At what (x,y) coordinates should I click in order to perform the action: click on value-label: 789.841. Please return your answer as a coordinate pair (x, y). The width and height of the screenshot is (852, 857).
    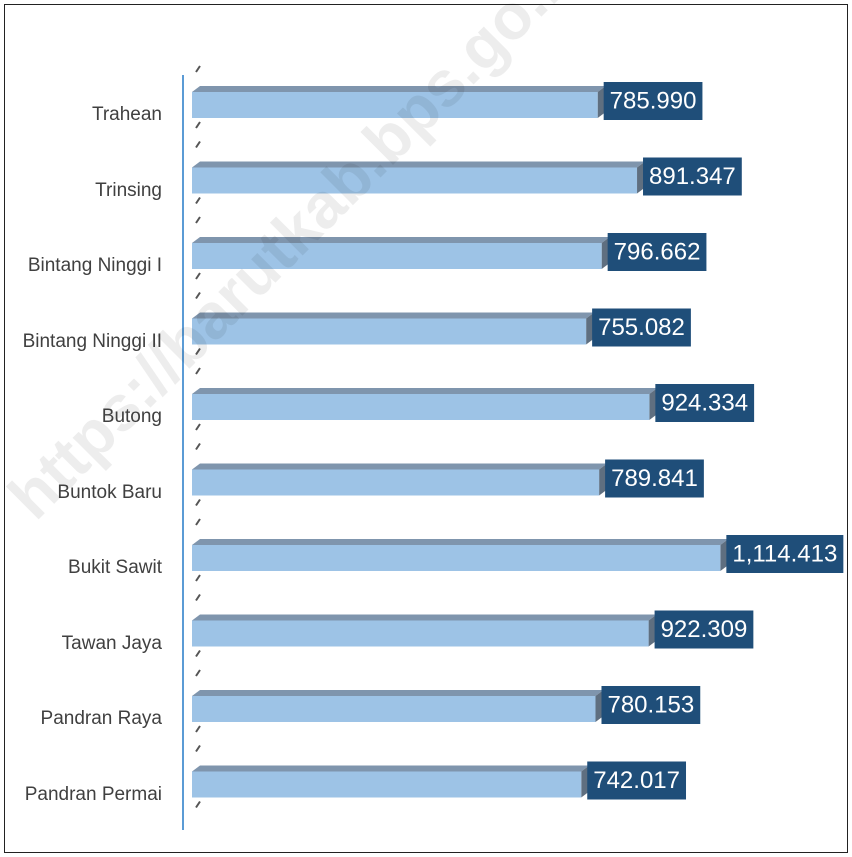
    Looking at the image, I should click on (654, 478).